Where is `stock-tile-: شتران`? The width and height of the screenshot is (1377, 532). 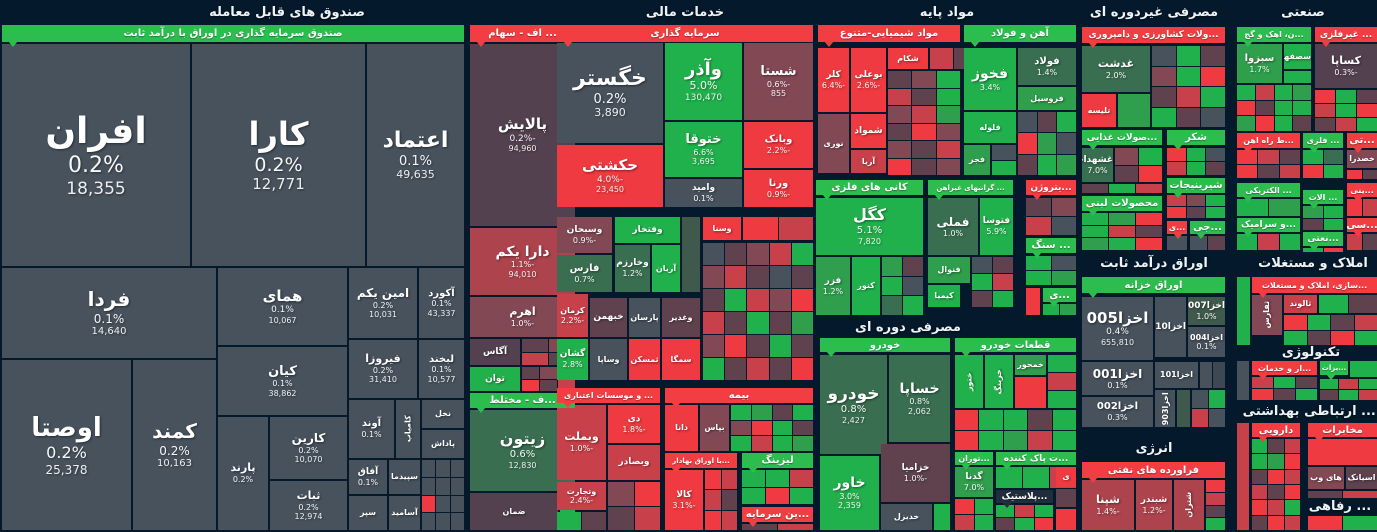 stock-tile-: شتران is located at coordinates (1189, 505).